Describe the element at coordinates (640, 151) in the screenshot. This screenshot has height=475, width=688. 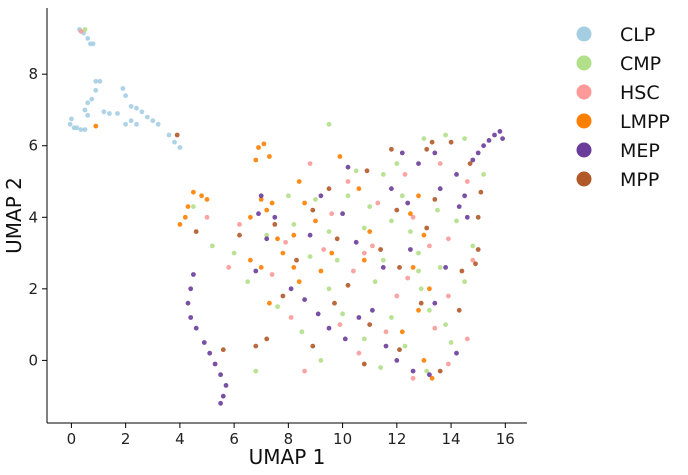
I see `legend-label: MEP` at that location.